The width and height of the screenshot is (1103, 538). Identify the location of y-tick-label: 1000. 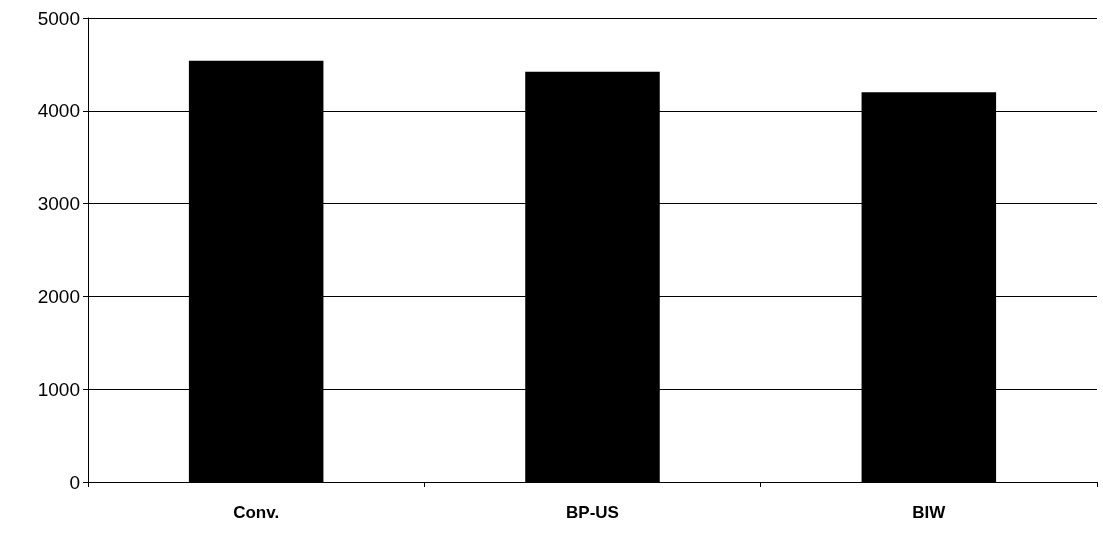
(58, 389).